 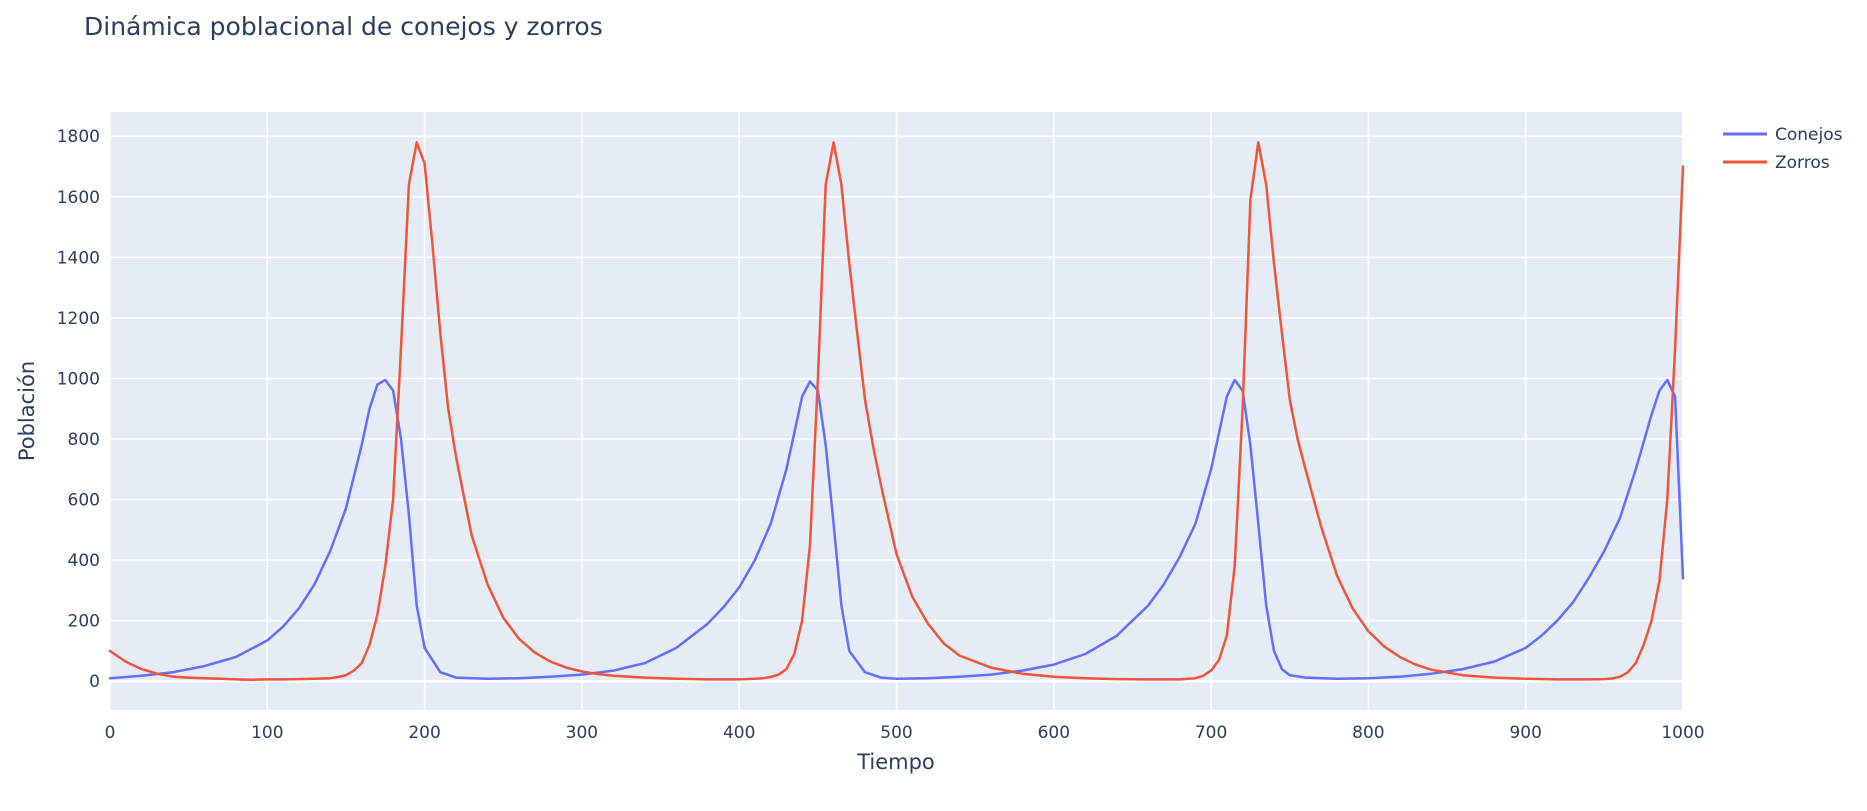 I want to click on y-tick-label: 600, so click(x=84, y=501).